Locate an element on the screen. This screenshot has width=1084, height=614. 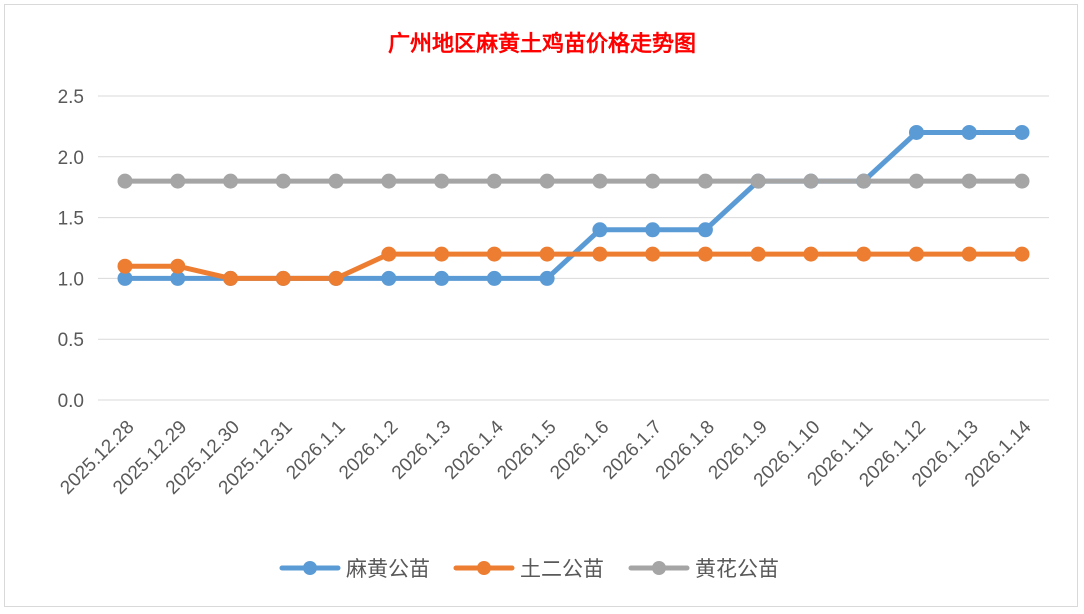
y-tick-label: 0.0 is located at coordinates (71, 401).